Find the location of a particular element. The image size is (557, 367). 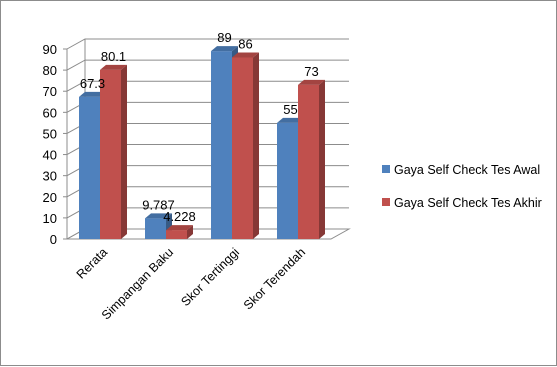

y-tick-label: 10 is located at coordinates (50, 218).